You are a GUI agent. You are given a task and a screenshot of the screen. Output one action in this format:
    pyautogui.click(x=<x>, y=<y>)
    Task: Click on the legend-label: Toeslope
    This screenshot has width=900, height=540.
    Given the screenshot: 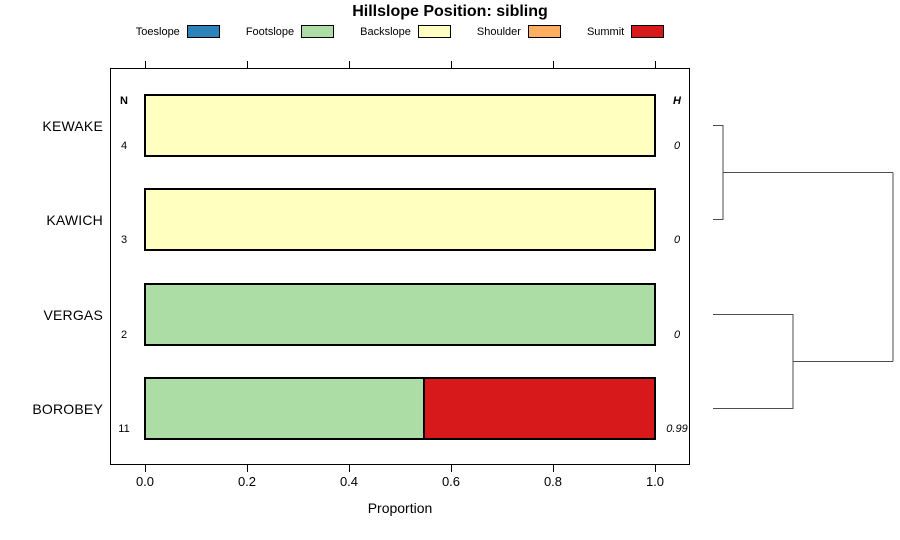 What is the action you would take?
    pyautogui.click(x=157, y=31)
    